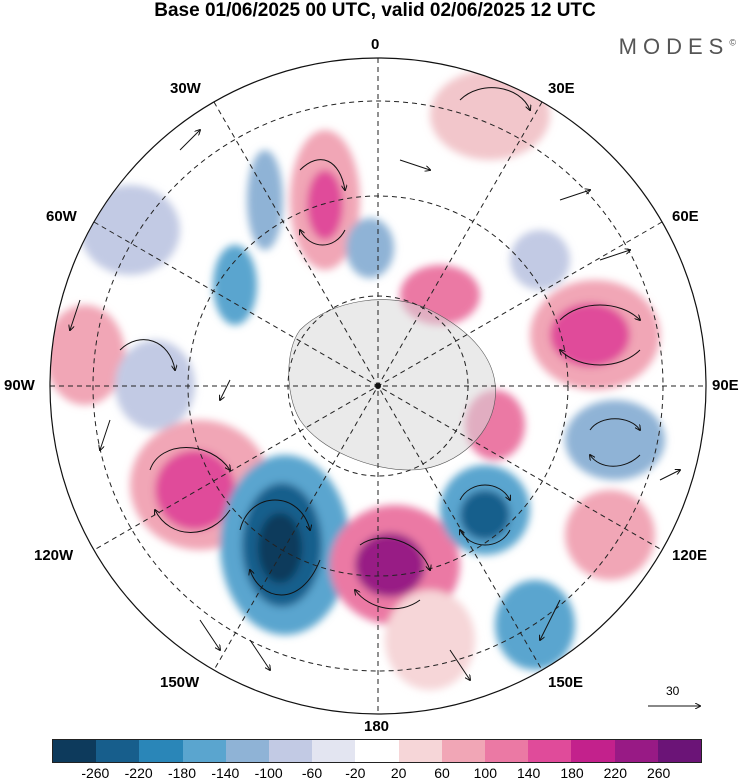 The image size is (750, 783). Describe the element at coordinates (685, 216) in the screenshot. I see `lon-label-60e: 60E` at that location.